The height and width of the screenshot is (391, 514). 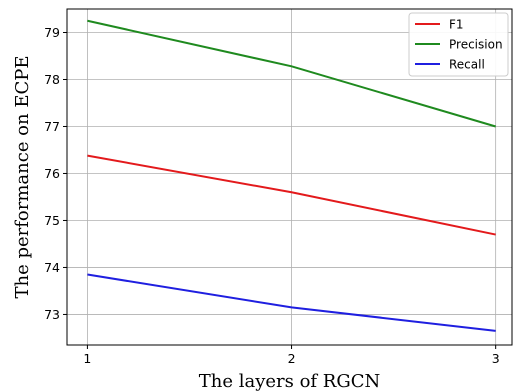 I want to click on y-tick-label: 76, so click(x=52, y=173).